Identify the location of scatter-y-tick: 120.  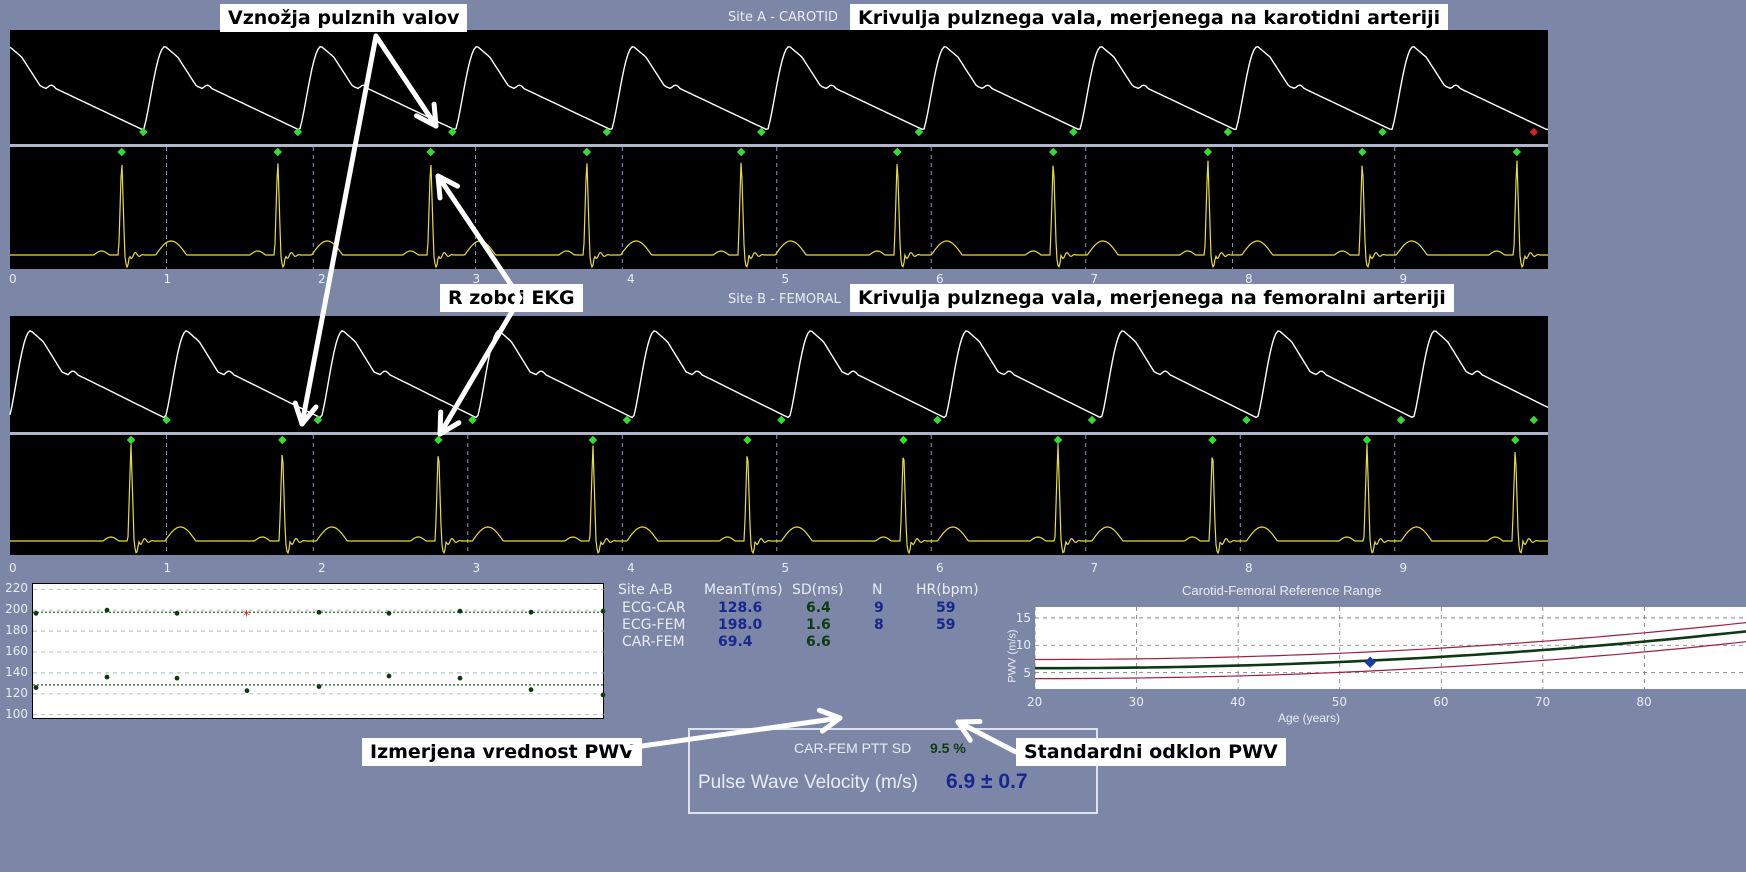
(16, 692).